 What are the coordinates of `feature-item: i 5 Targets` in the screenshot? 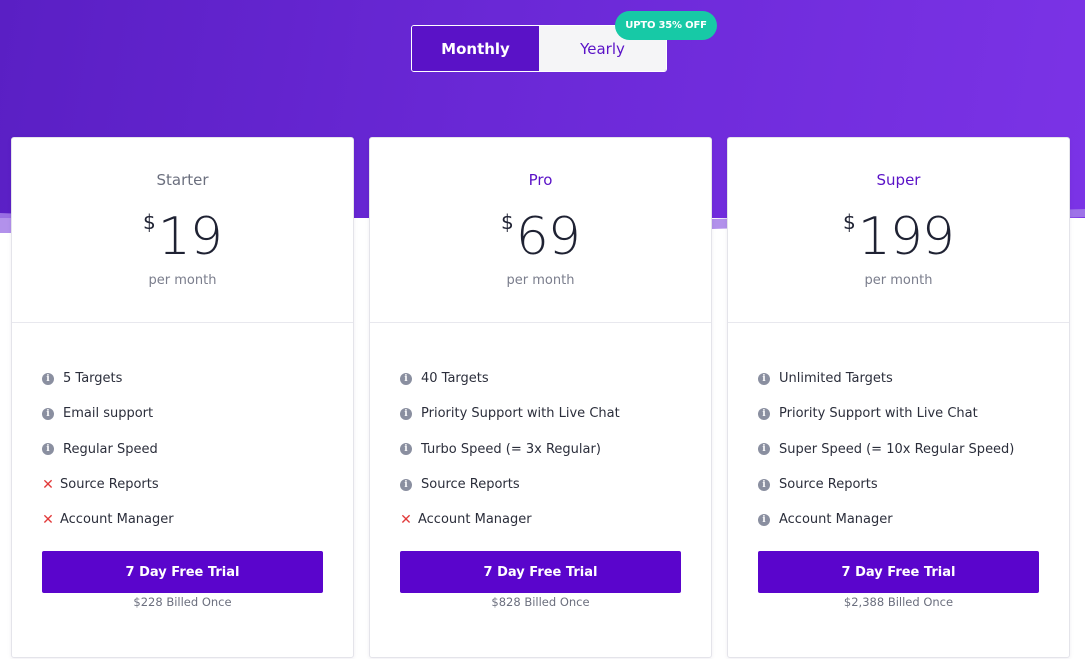 It's located at (108, 378).